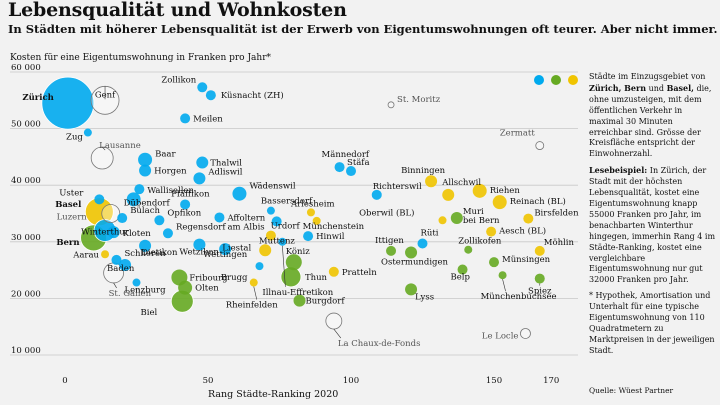 The width and height of the screenshot is (720, 405). I want to click on point-z-rich, so click(68, 103).